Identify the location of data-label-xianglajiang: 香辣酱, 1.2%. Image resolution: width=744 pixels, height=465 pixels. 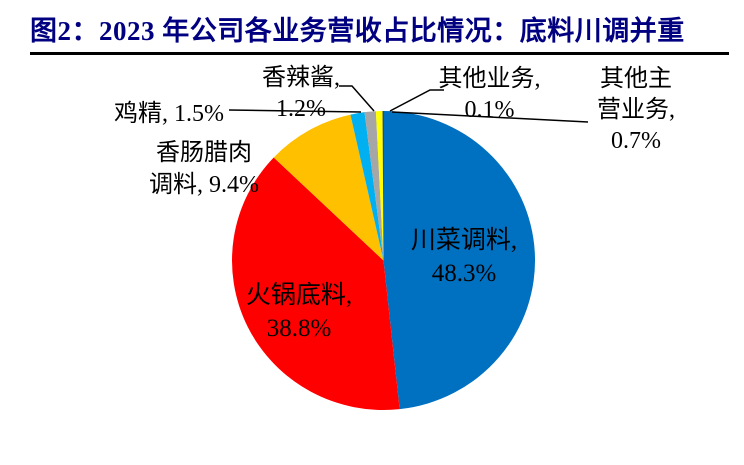
(301, 93).